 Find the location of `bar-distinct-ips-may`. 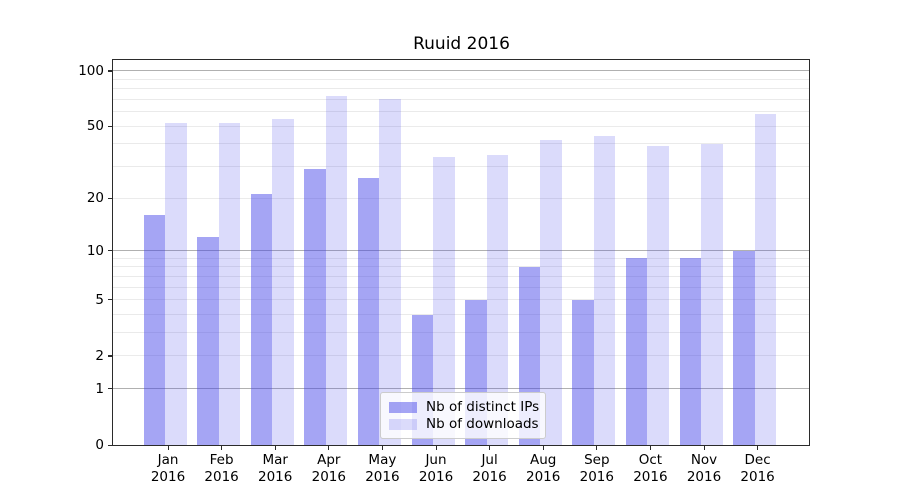

bar-distinct-ips-may is located at coordinates (368, 311).